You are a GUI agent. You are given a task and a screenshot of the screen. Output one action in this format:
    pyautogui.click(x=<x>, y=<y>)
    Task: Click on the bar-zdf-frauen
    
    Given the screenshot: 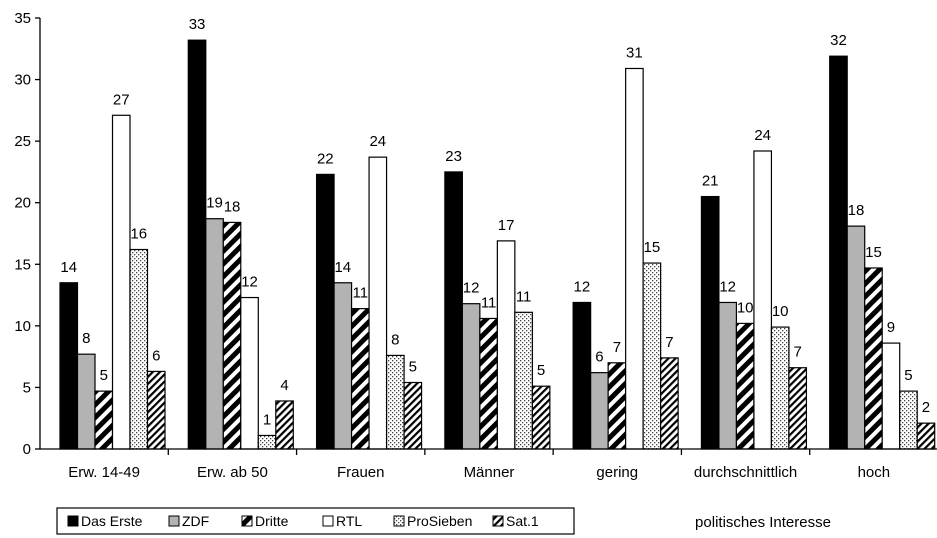 What is the action you would take?
    pyautogui.click(x=343, y=366)
    